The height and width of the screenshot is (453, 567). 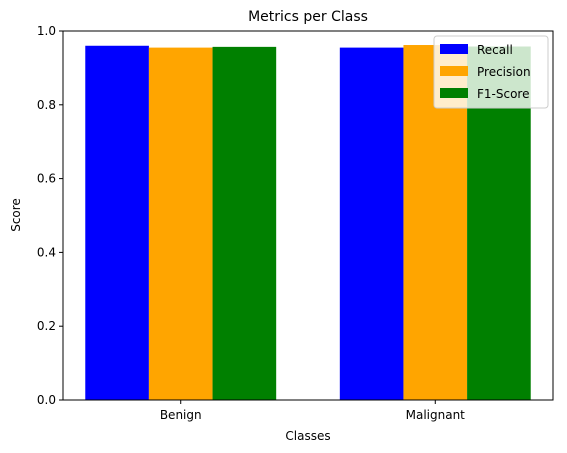 What do you see at coordinates (181, 415) in the screenshot?
I see `x-tick-label-benign: Benign` at bounding box center [181, 415].